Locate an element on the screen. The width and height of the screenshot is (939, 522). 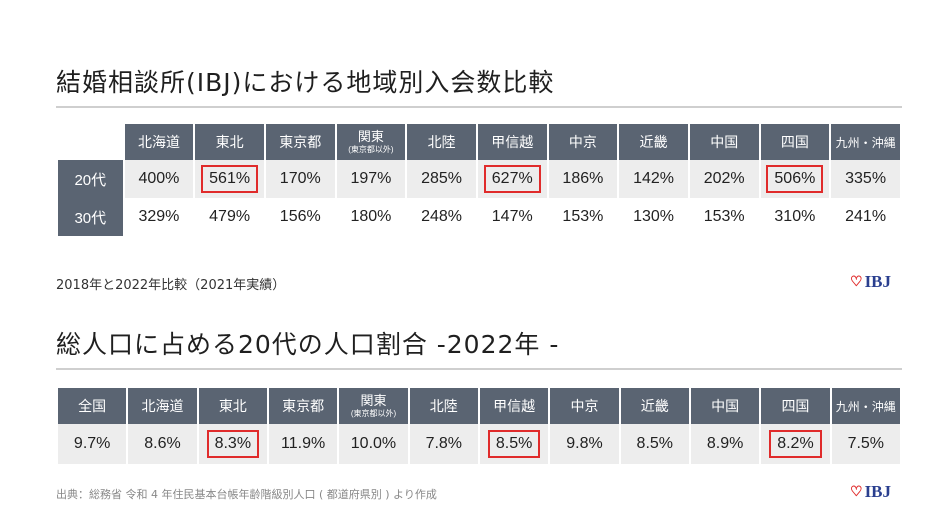
highlight-box: 8.2% is located at coordinates (795, 444).